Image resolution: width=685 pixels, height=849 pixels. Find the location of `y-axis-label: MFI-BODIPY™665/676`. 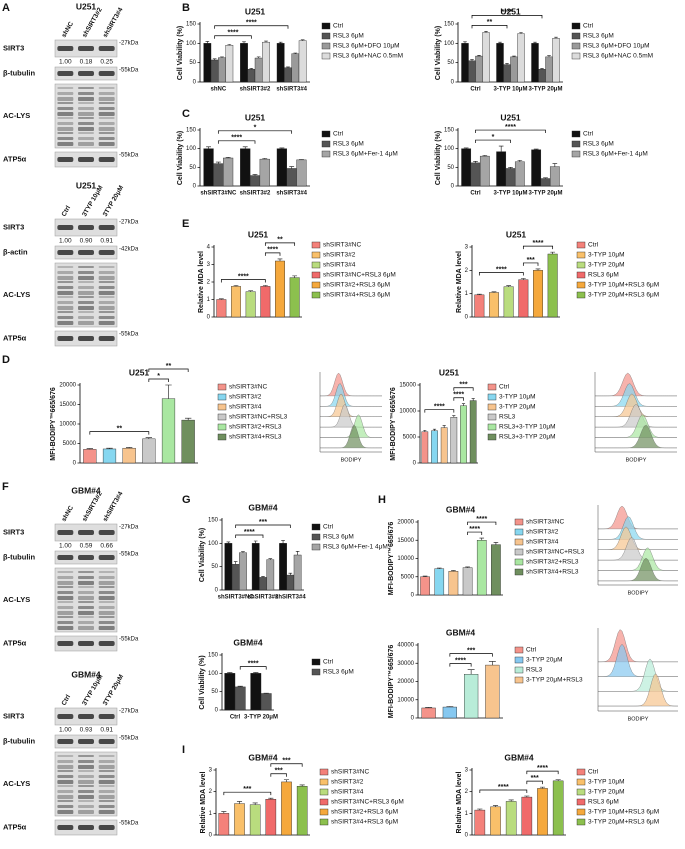

y-axis-label: MFI-BODIPY™665/676 is located at coordinates (53, 424).